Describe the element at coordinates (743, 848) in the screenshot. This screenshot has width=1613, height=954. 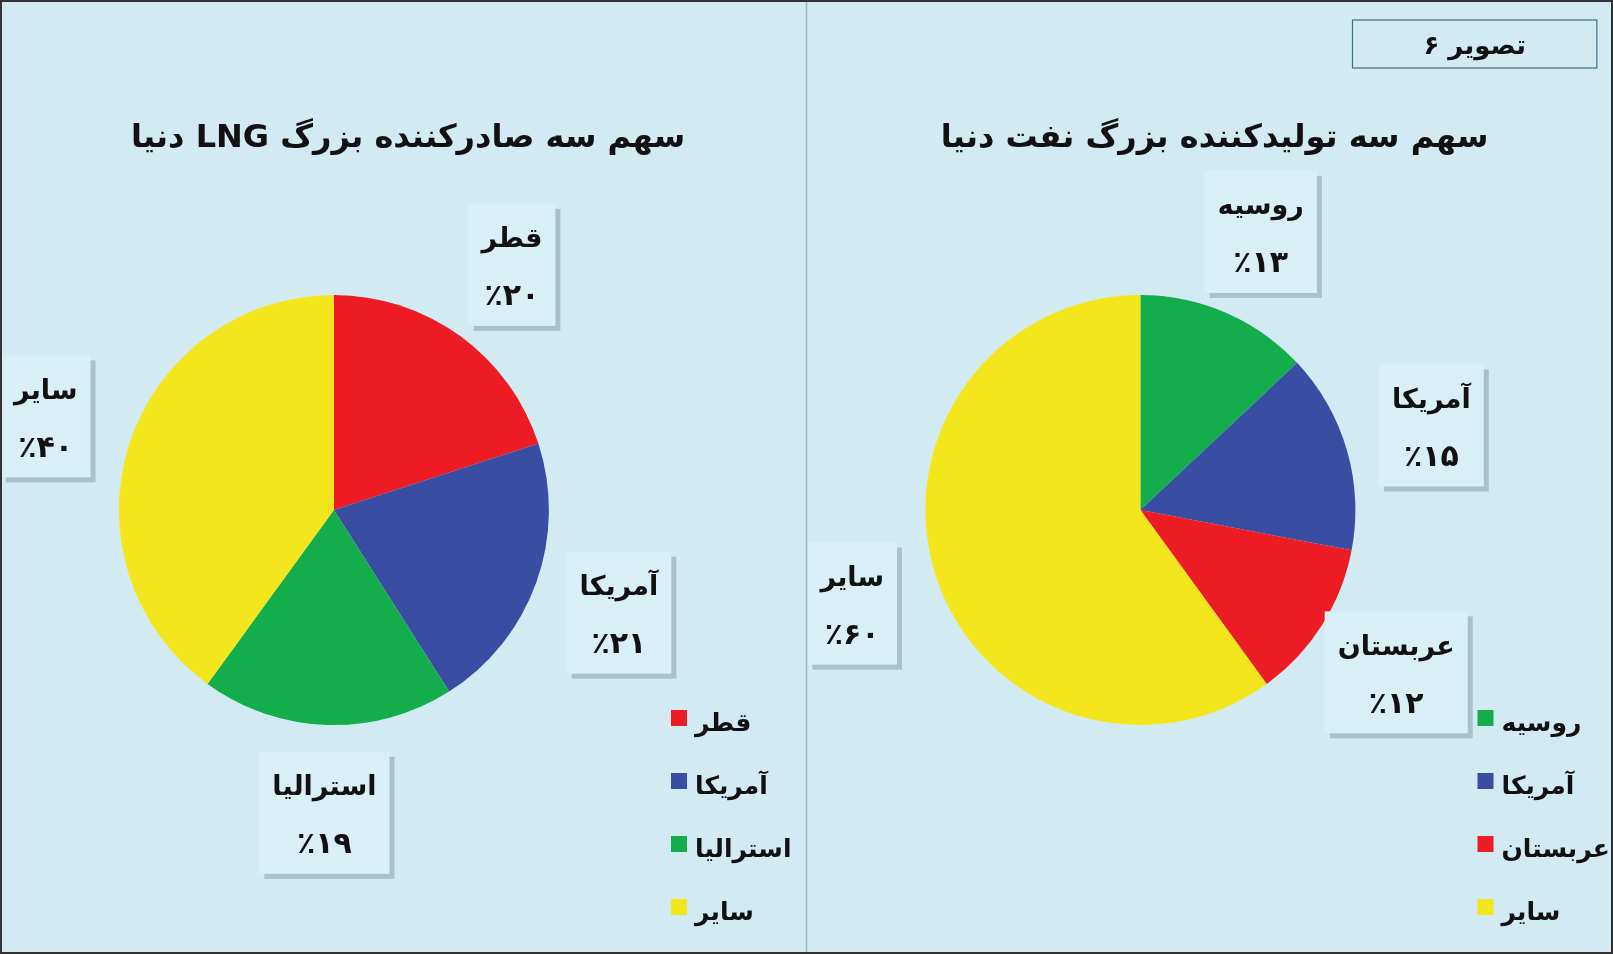
I see `legend-label: استرالیا` at that location.